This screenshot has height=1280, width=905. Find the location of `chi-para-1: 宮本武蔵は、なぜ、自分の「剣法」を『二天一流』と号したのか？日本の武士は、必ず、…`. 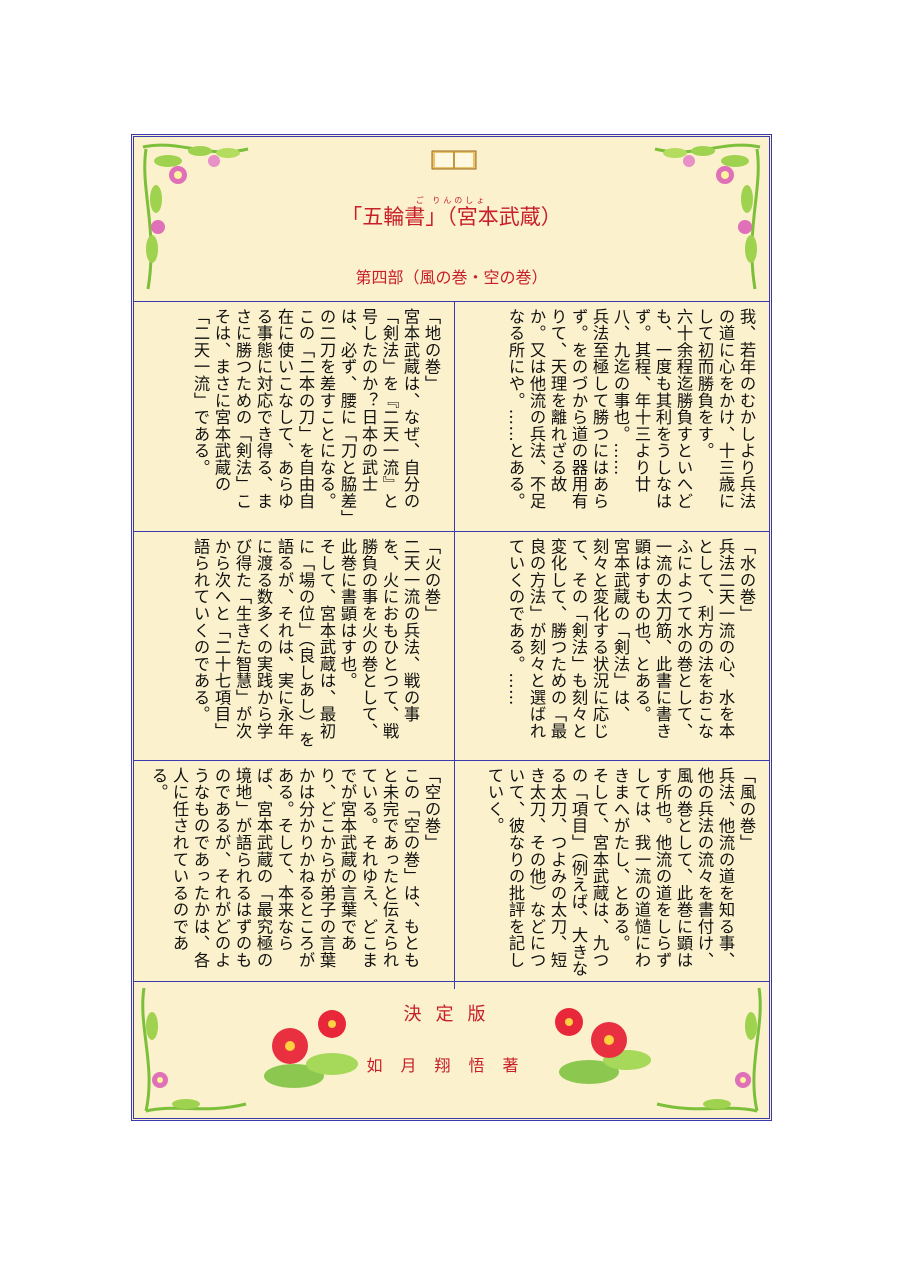

chi-para-1: 宮本武蔵は、なぜ、自分の「剣法」を『二天一流』と号したのか？日本の武士は、必ず、… is located at coordinates (368, 413).